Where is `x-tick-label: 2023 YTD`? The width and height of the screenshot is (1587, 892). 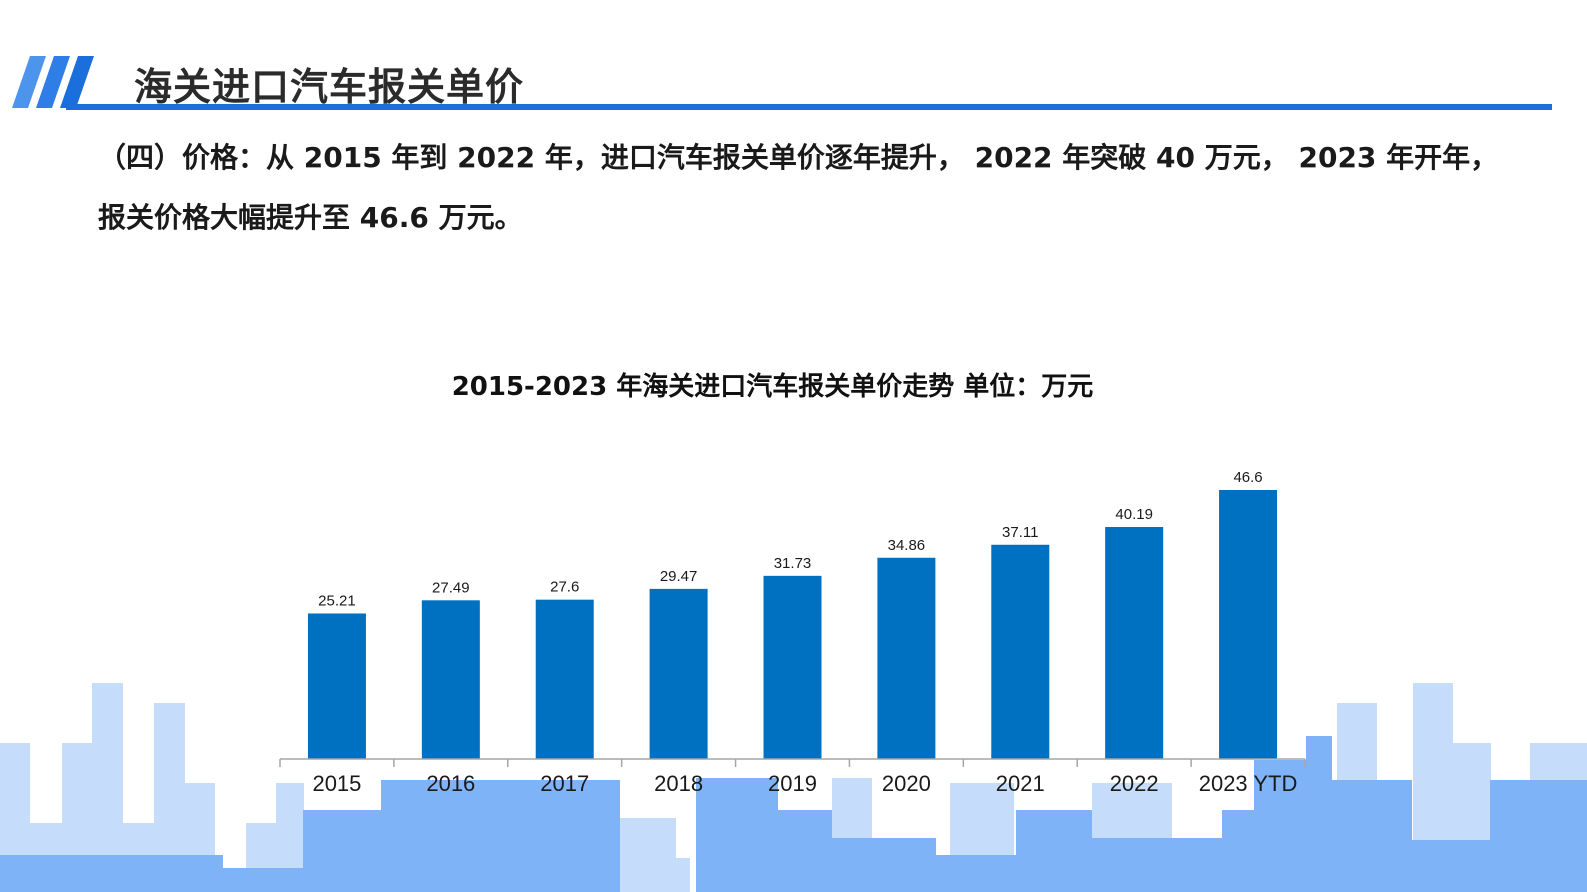
x-tick-label: 2023 YTD is located at coordinates (1248, 783).